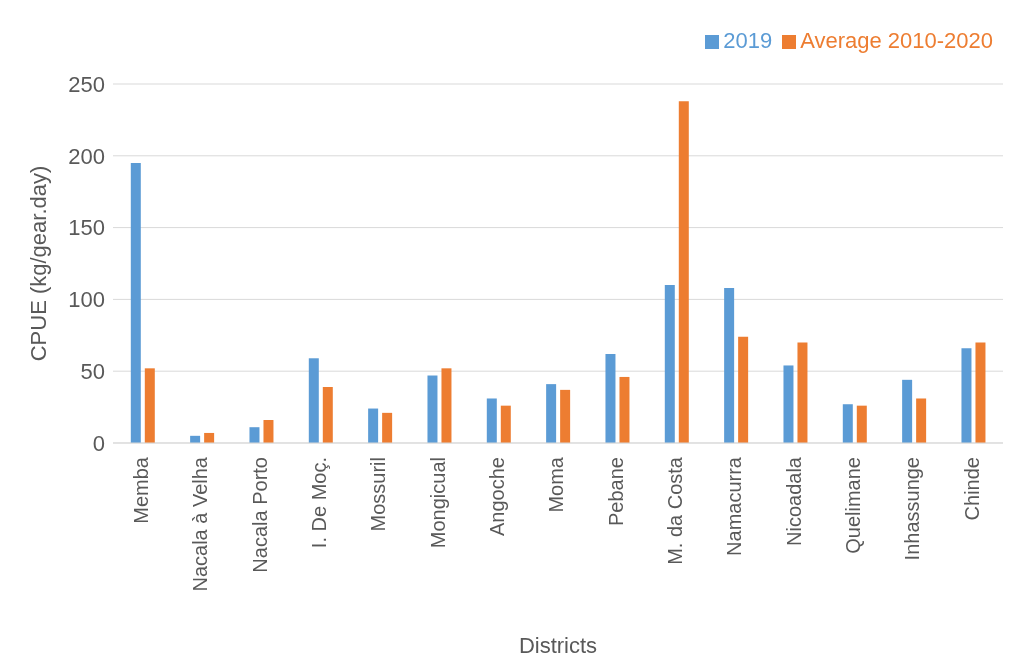  Describe the element at coordinates (92, 372) in the screenshot. I see `y-tick-label: 50` at that location.